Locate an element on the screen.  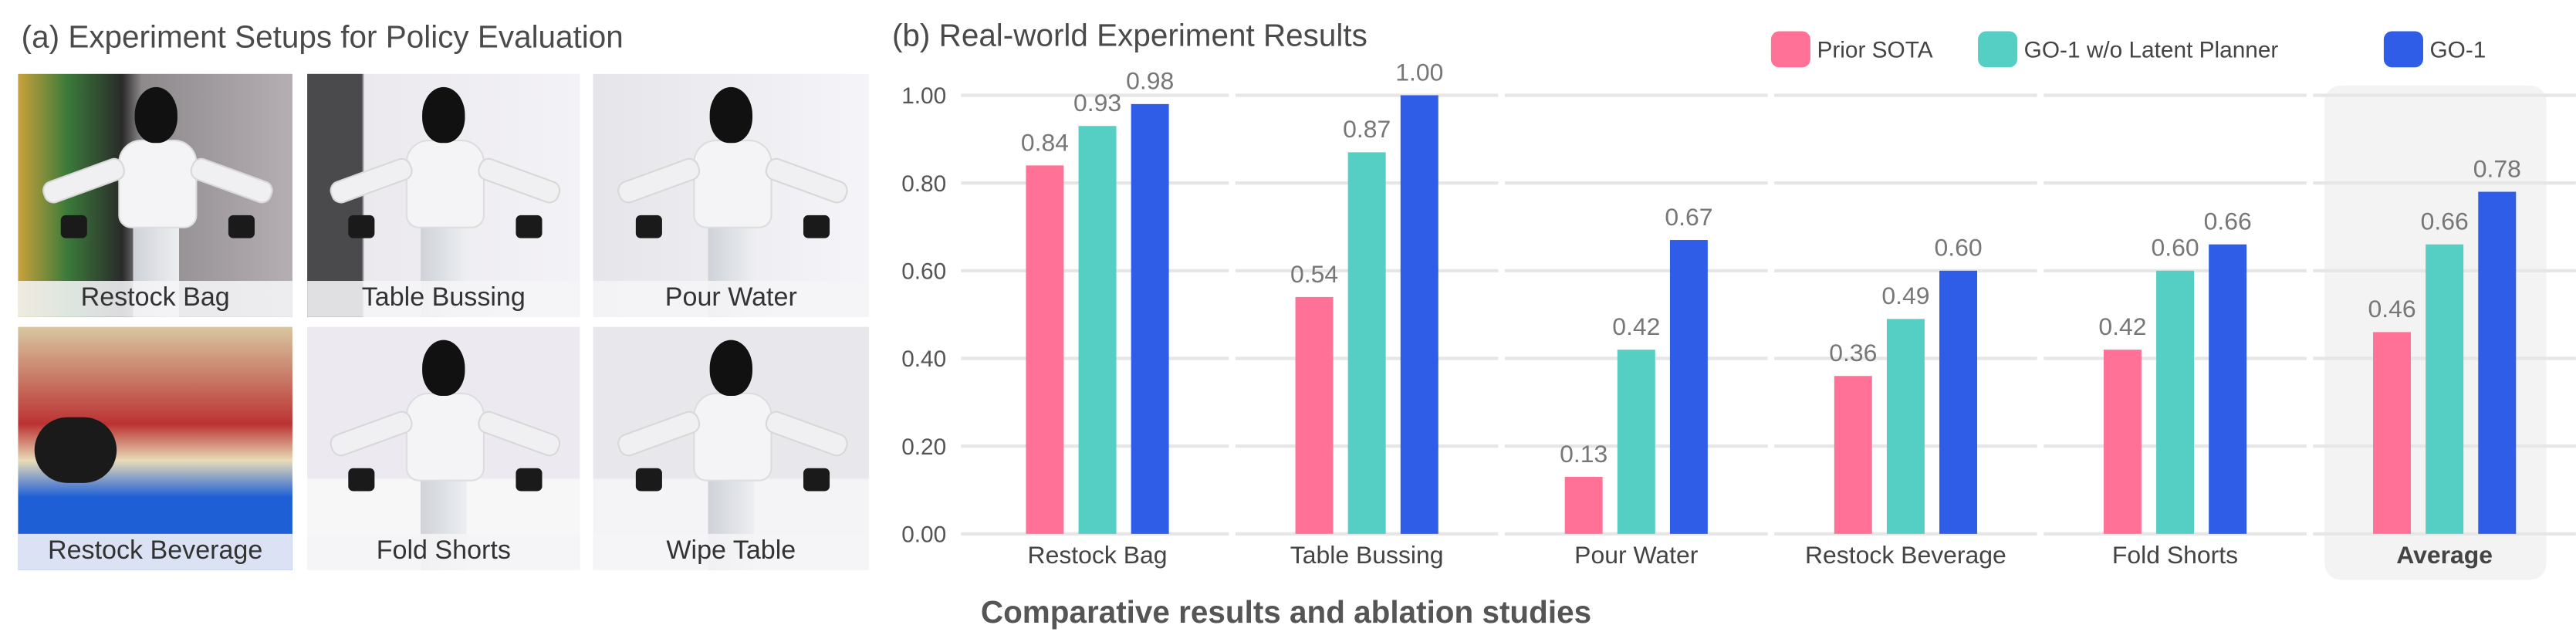
legend-item: GO-1 is located at coordinates (2434, 49).